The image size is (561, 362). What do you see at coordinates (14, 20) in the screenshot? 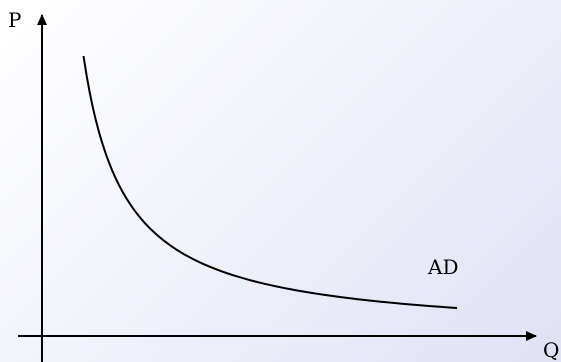
I see `y-axis-label: P` at bounding box center [14, 20].